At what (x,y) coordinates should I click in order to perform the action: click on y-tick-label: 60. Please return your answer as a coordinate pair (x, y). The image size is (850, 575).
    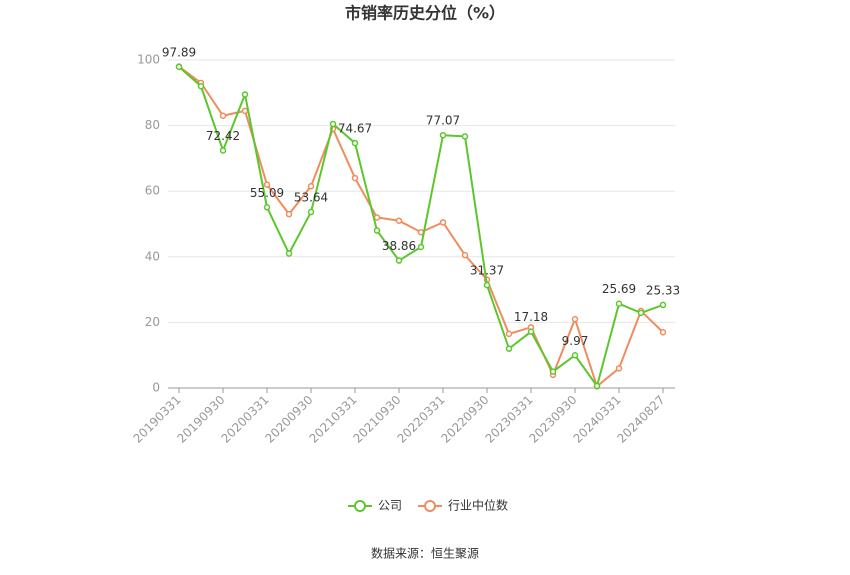
    Looking at the image, I should click on (152, 191).